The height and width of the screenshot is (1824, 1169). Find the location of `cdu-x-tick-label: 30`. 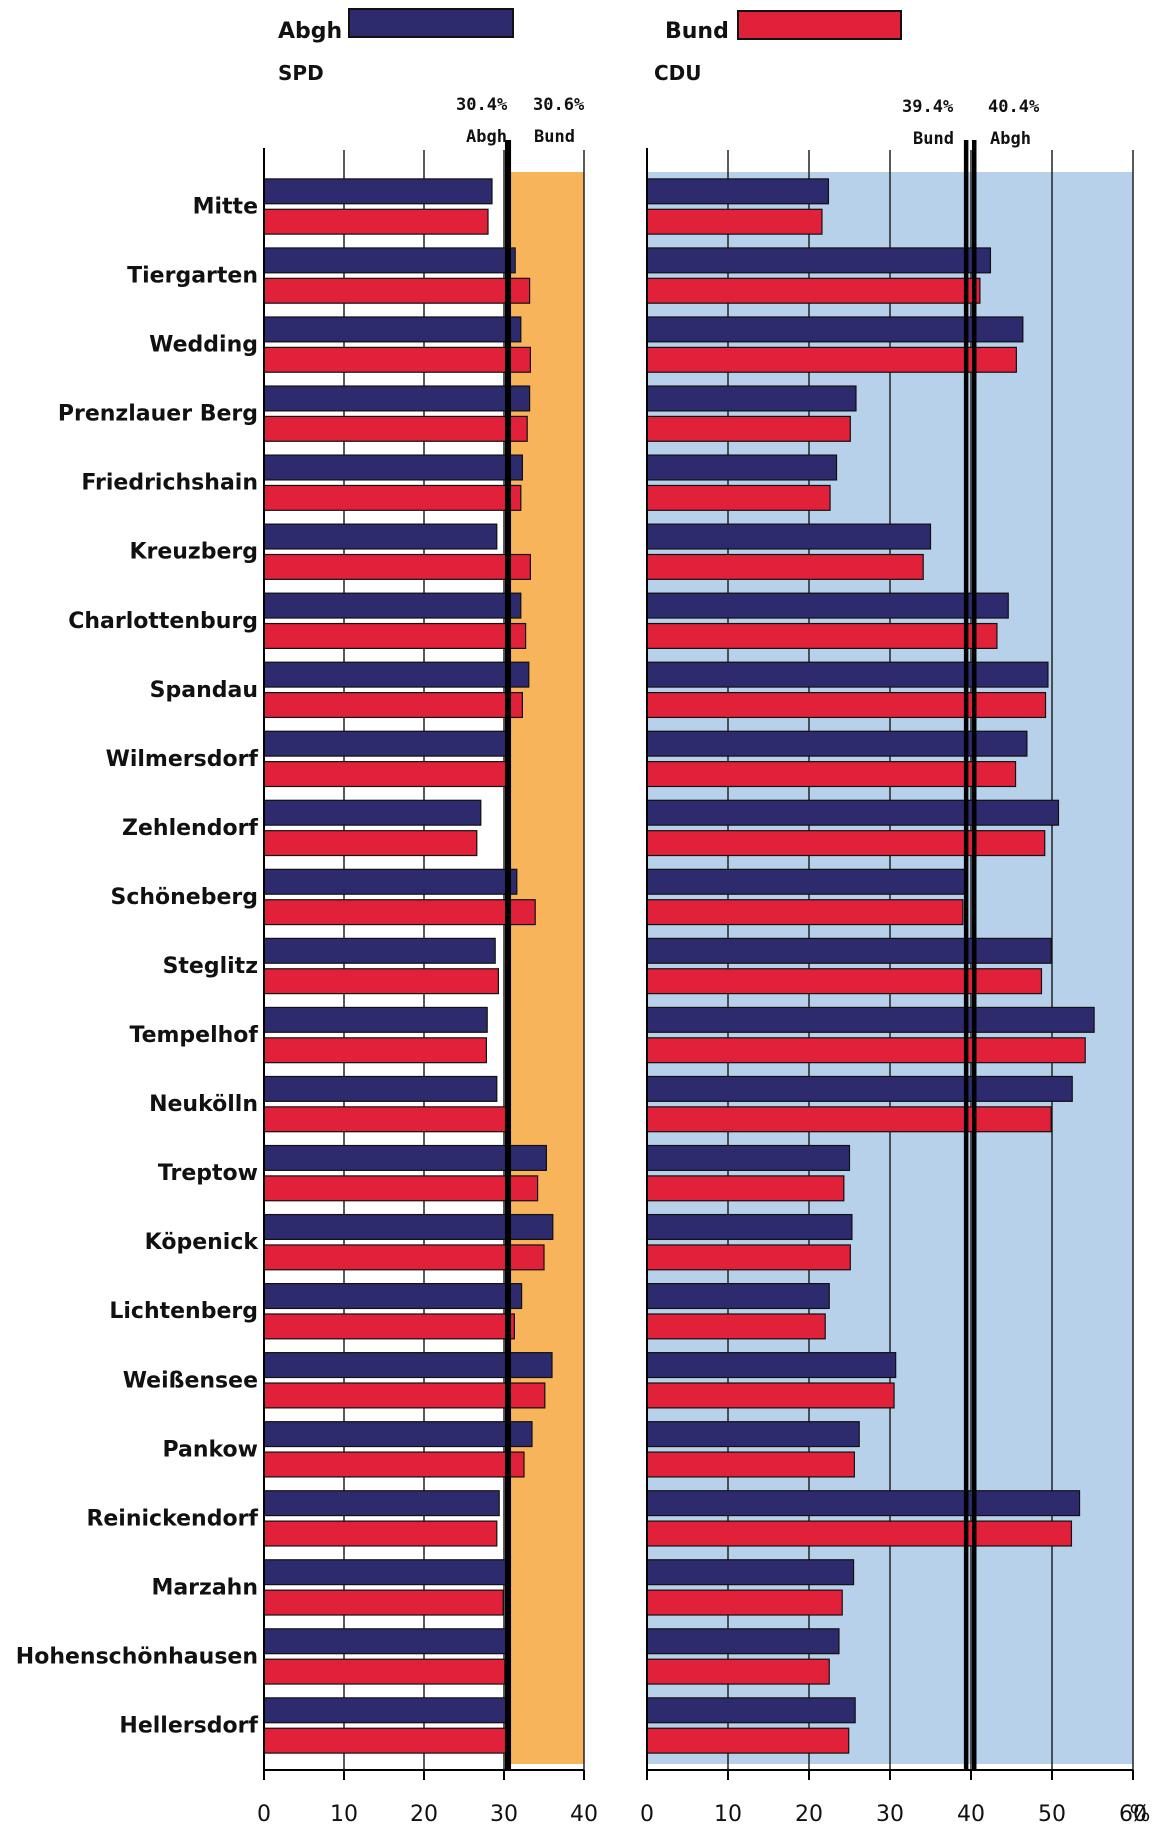

cdu-x-tick-label: 30 is located at coordinates (890, 1813).